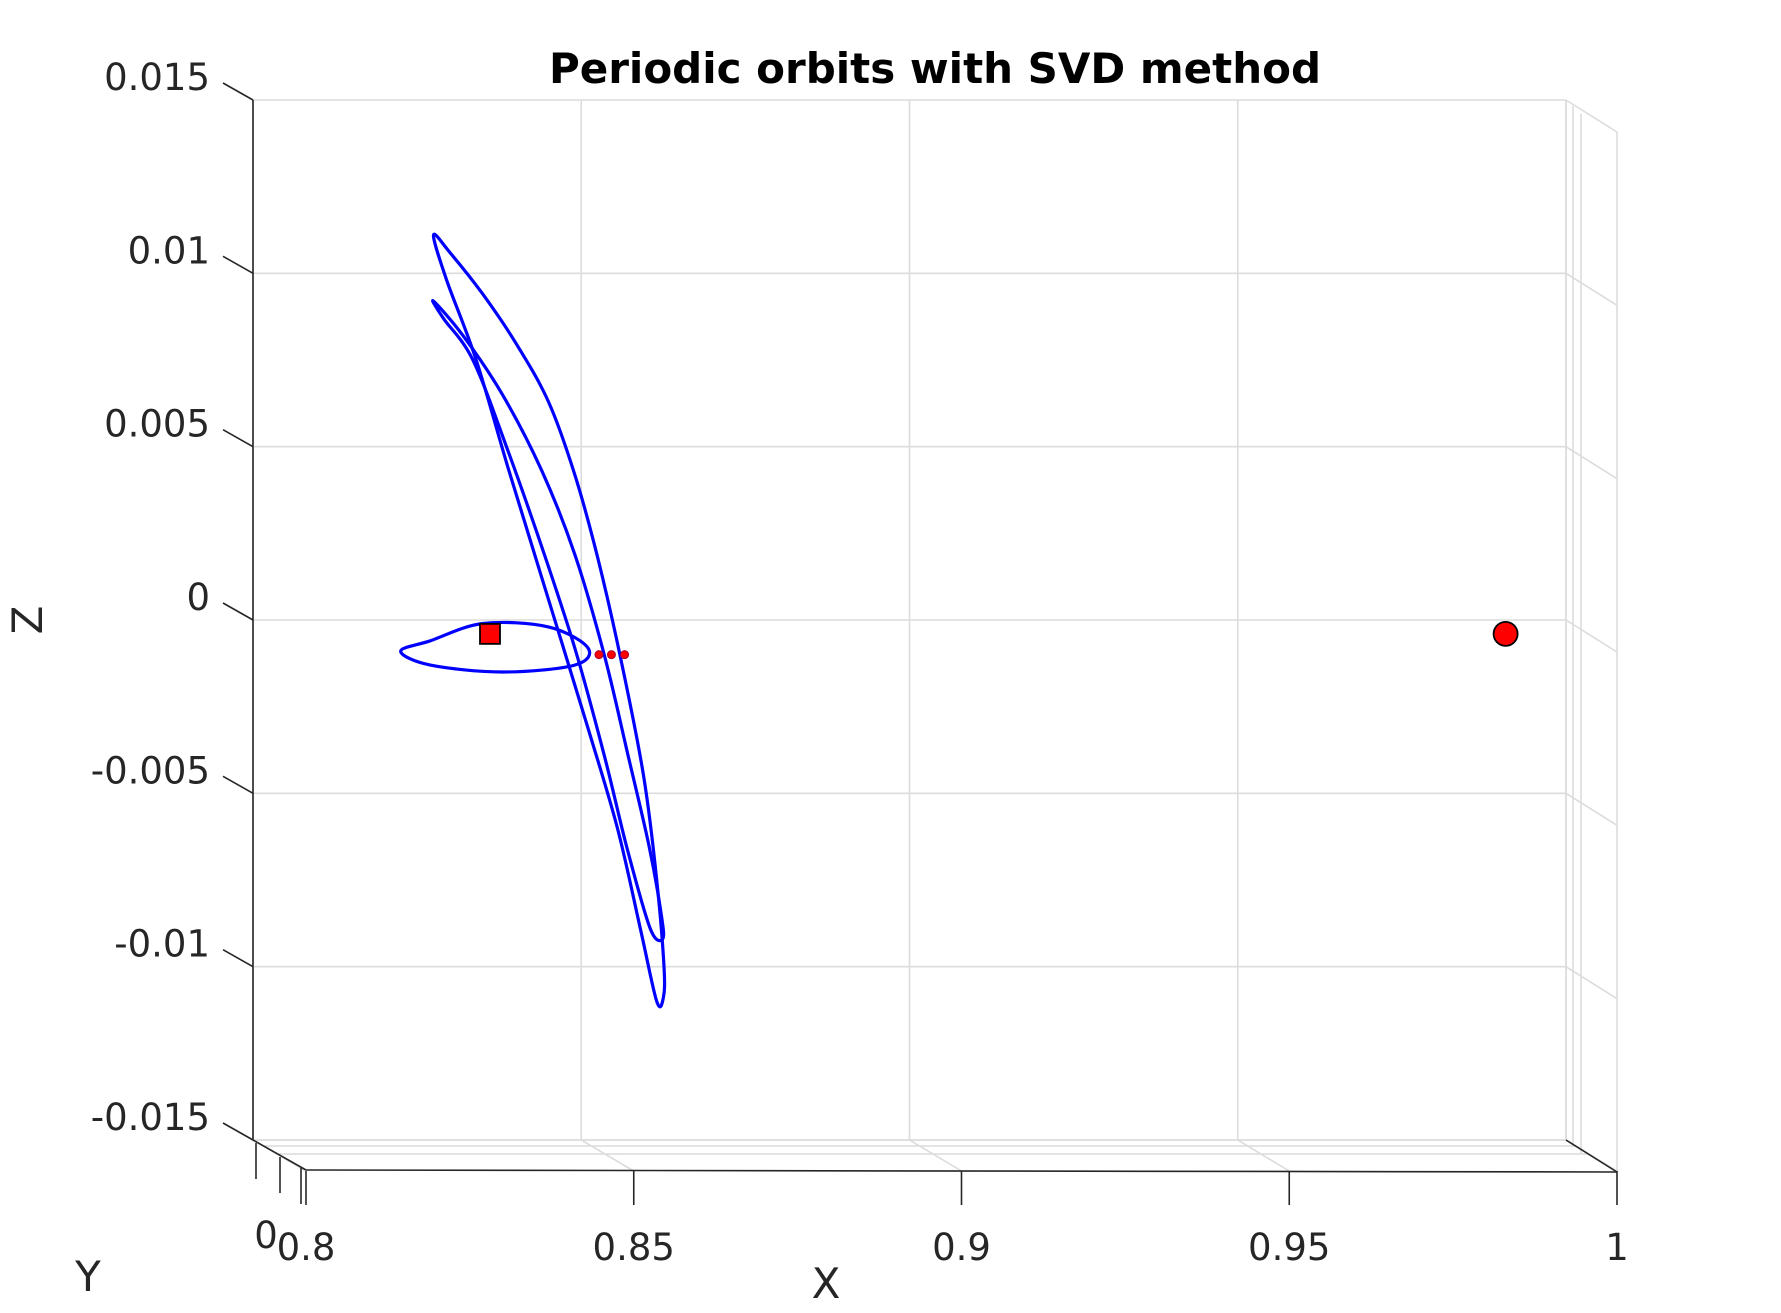  I want to click on markers, so click(999, 640).